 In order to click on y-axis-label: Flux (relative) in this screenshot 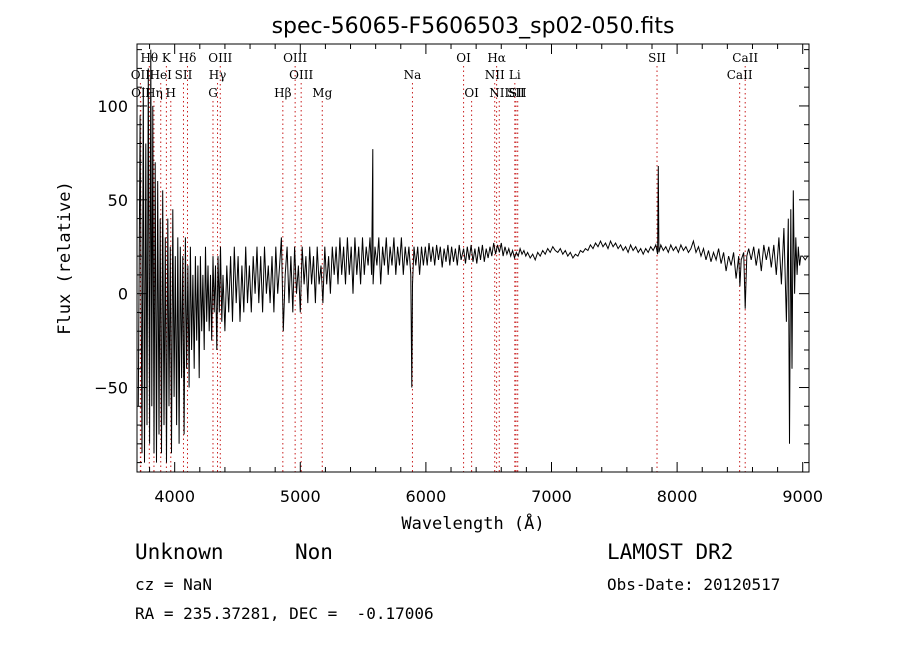, I will do `click(65, 258)`.